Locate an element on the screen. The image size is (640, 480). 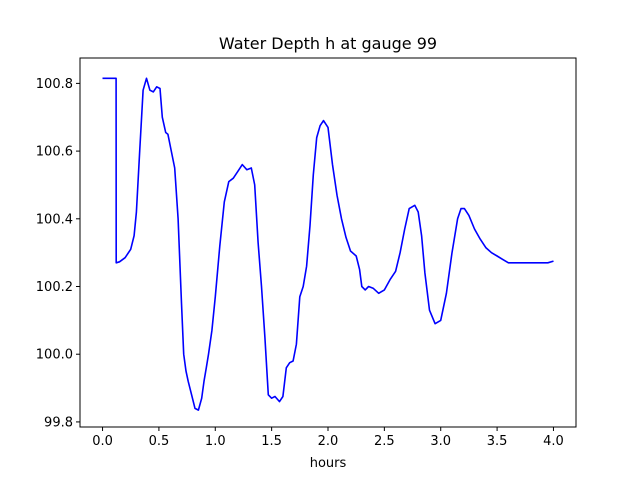
x-axis-label: hours is located at coordinates (328, 463).